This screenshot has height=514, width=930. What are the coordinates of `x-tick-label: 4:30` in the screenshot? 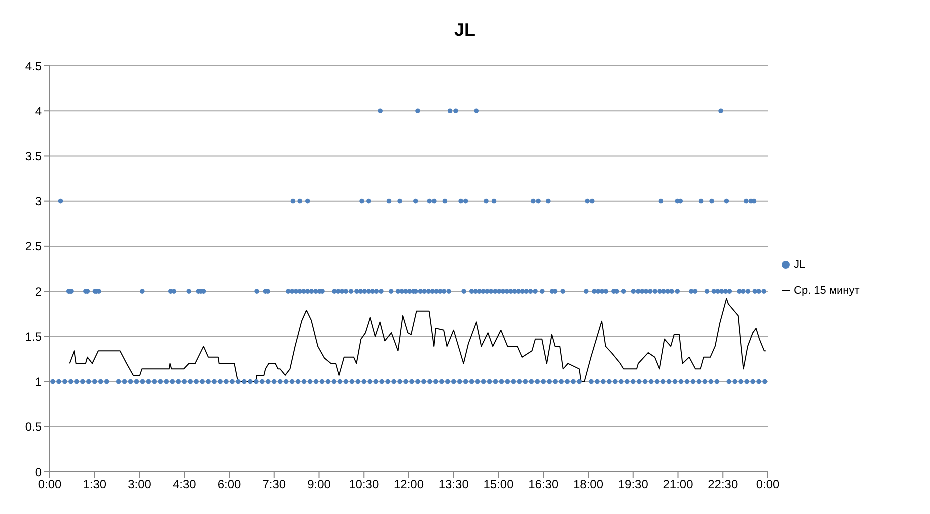 It's located at (184, 485).